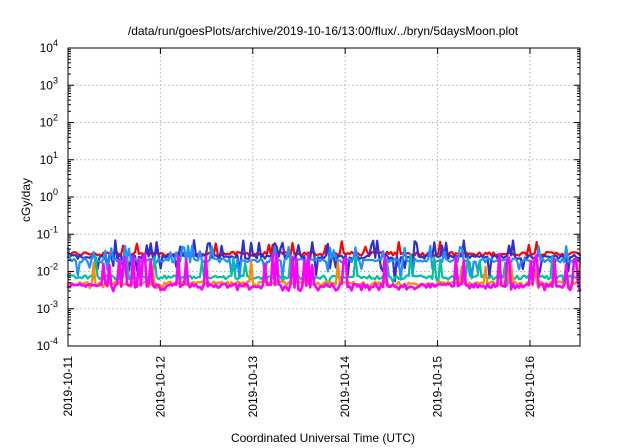 The width and height of the screenshot is (640, 448). I want to click on series-layer, so click(324, 266).